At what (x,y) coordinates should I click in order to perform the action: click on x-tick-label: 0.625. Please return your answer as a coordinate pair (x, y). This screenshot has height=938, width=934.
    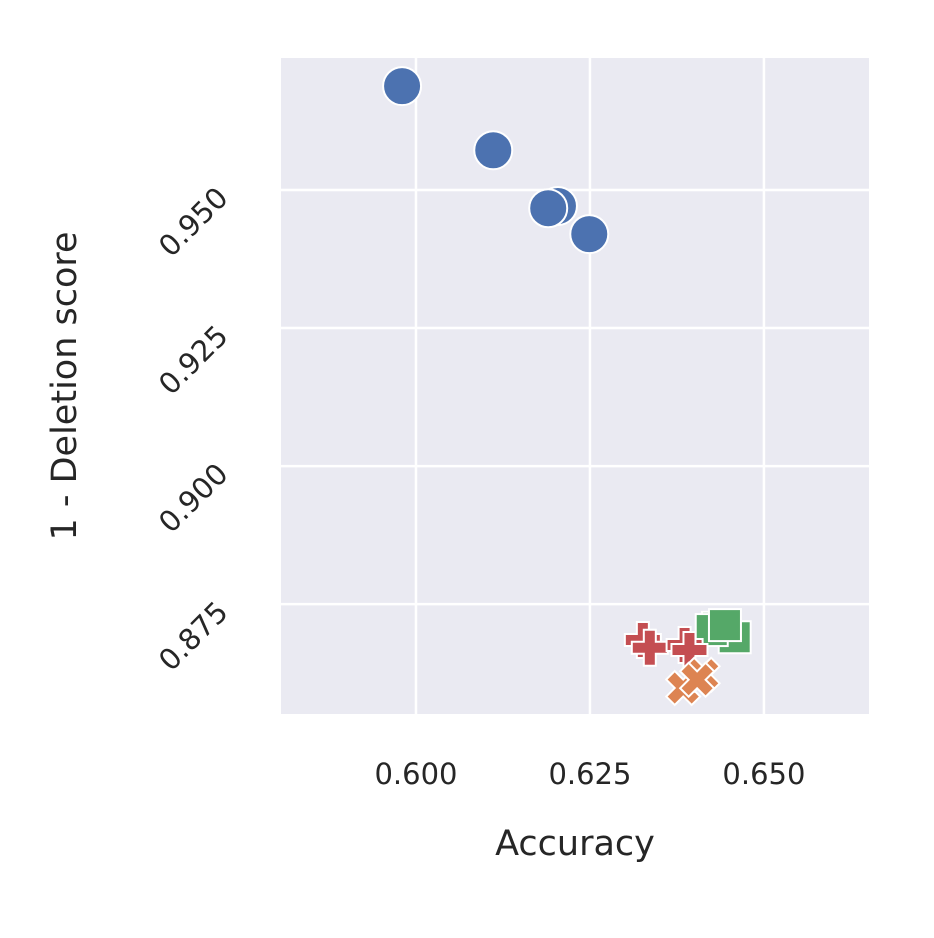
    Looking at the image, I should click on (589, 774).